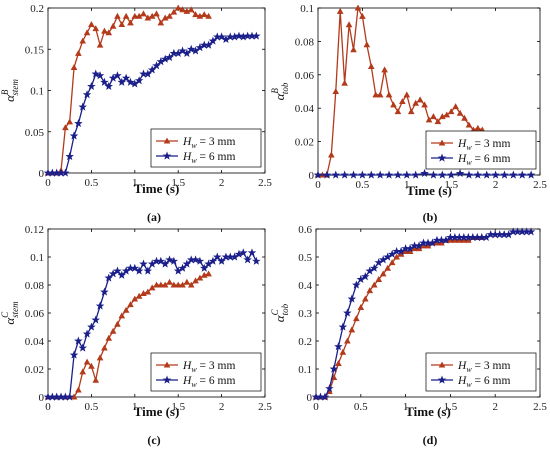 The image size is (550, 451). I want to click on y-tick-label: 0.05, so click(35, 133).